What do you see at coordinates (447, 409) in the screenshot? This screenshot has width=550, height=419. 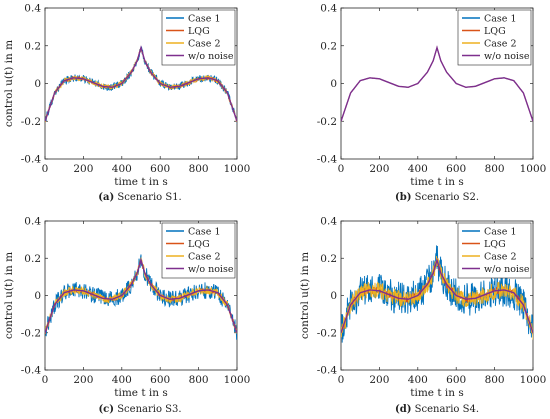 I see `caption-text: Scenario S4.` at bounding box center [447, 409].